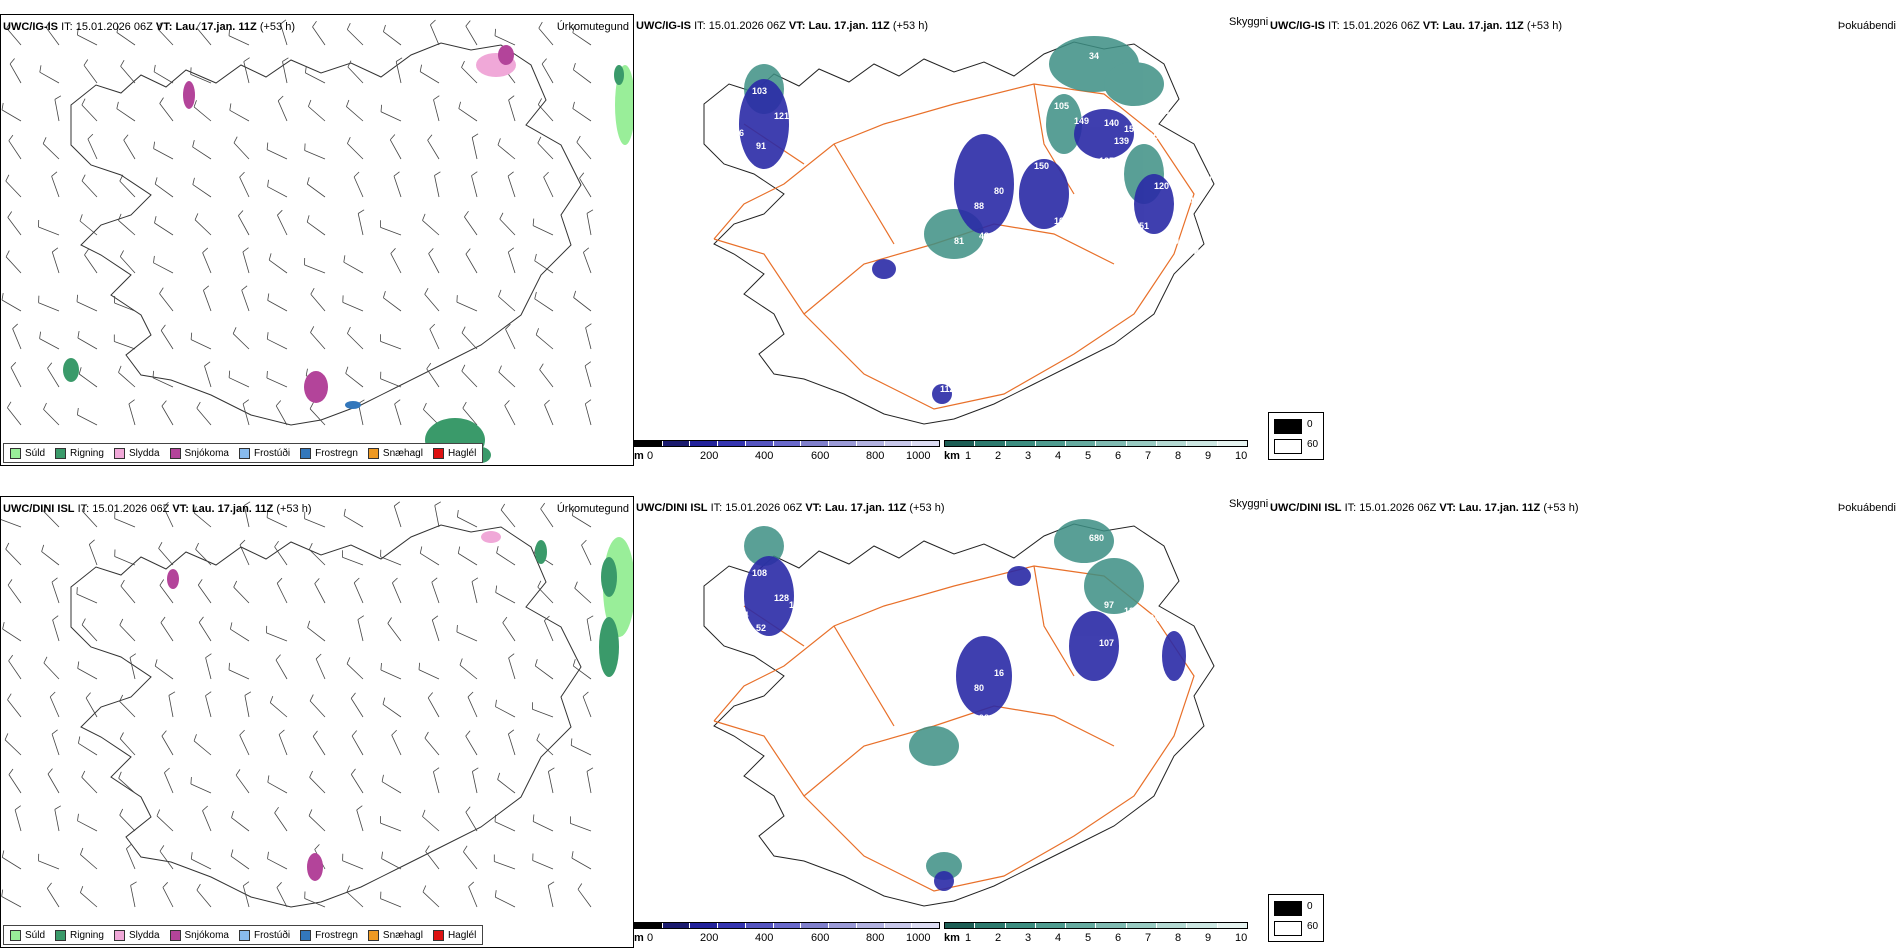 This screenshot has width=1900, height=950. I want to click on visibility-tick: 3, so click(1028, 938).